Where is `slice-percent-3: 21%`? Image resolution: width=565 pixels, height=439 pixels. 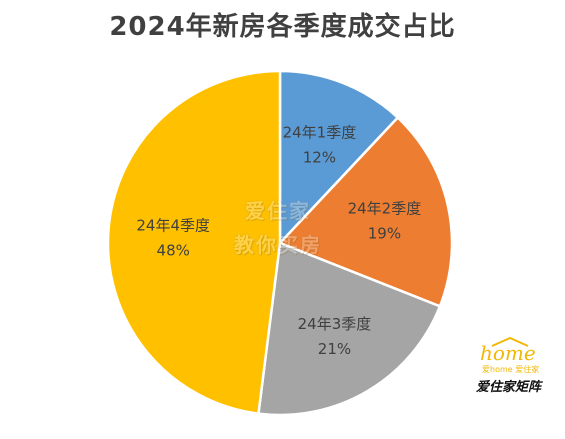
slice-percent-3: 21% is located at coordinates (334, 349).